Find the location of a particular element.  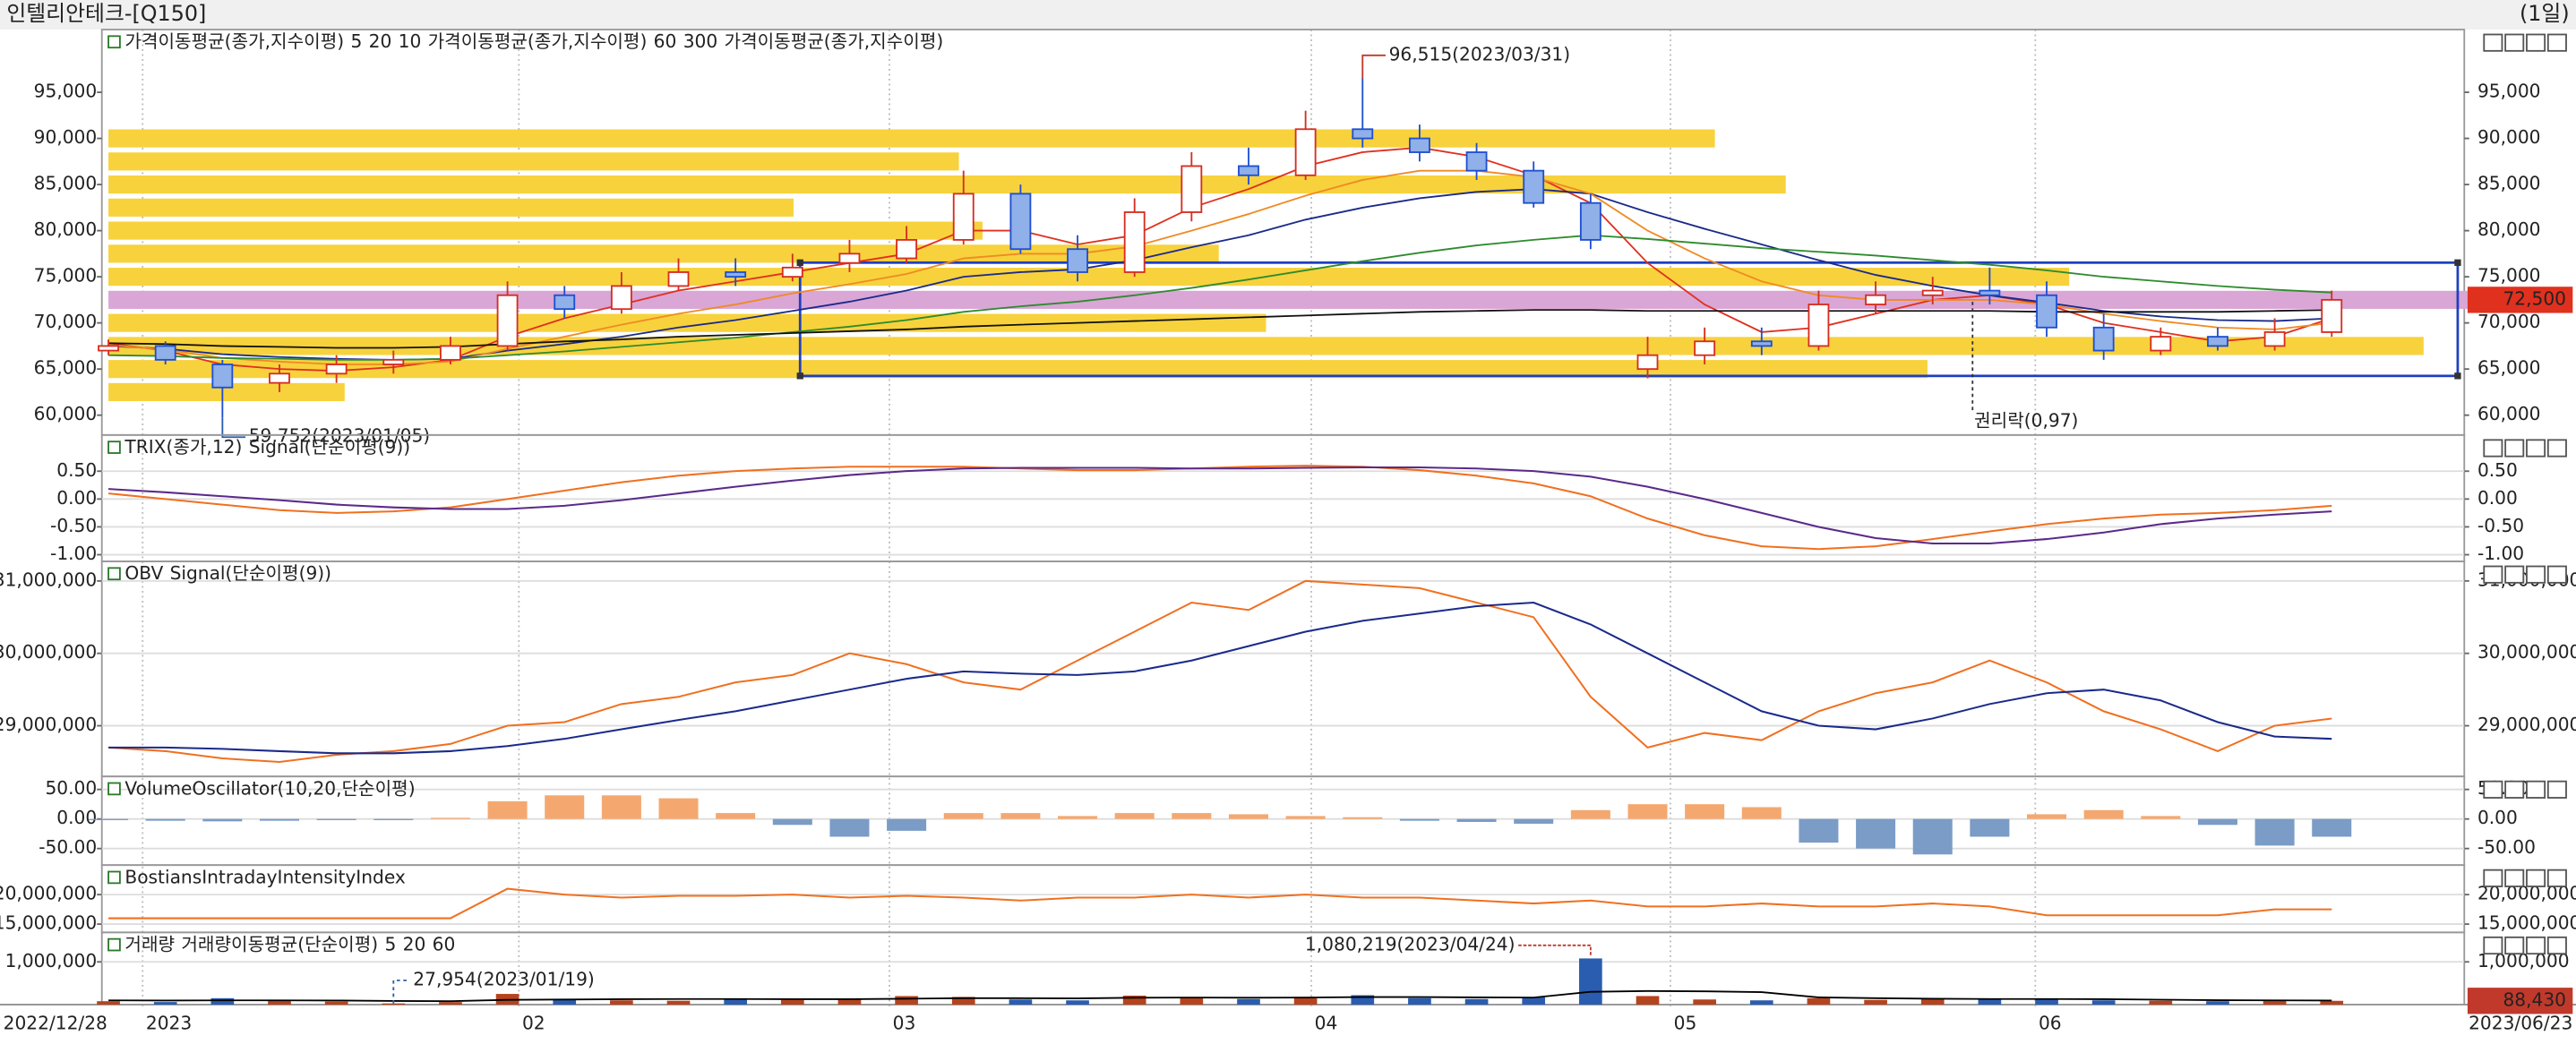

period: (1일) is located at coordinates (2545, 13).